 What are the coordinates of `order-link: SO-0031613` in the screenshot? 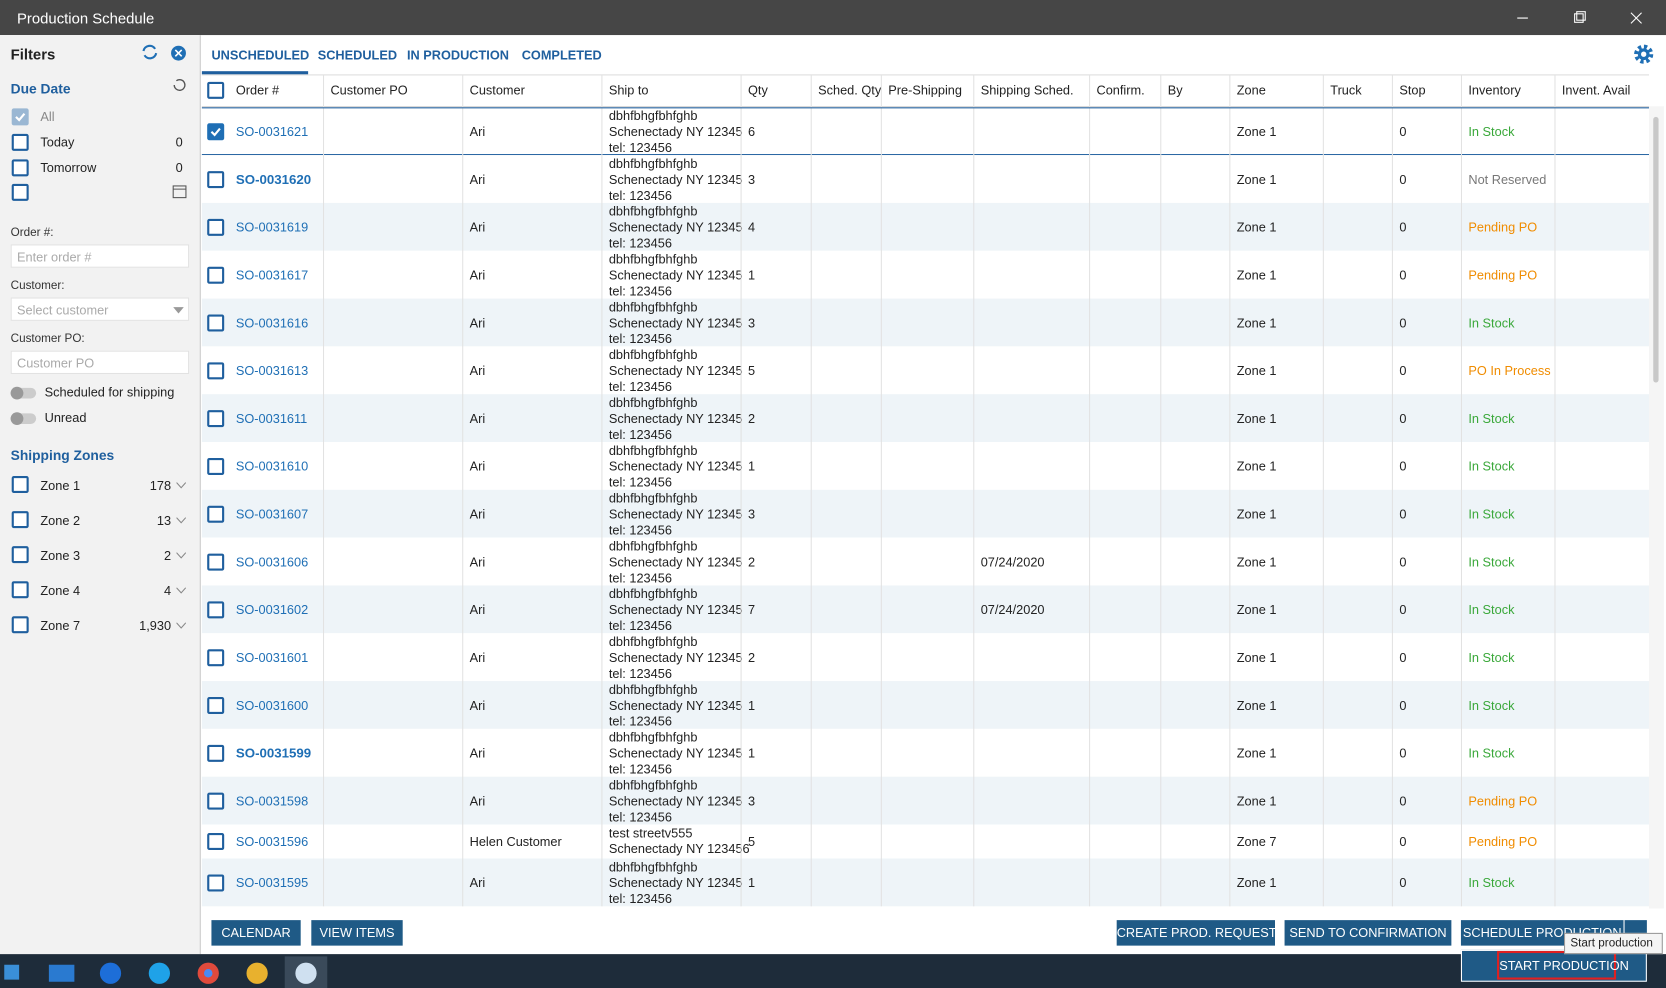 It's located at (272, 370).